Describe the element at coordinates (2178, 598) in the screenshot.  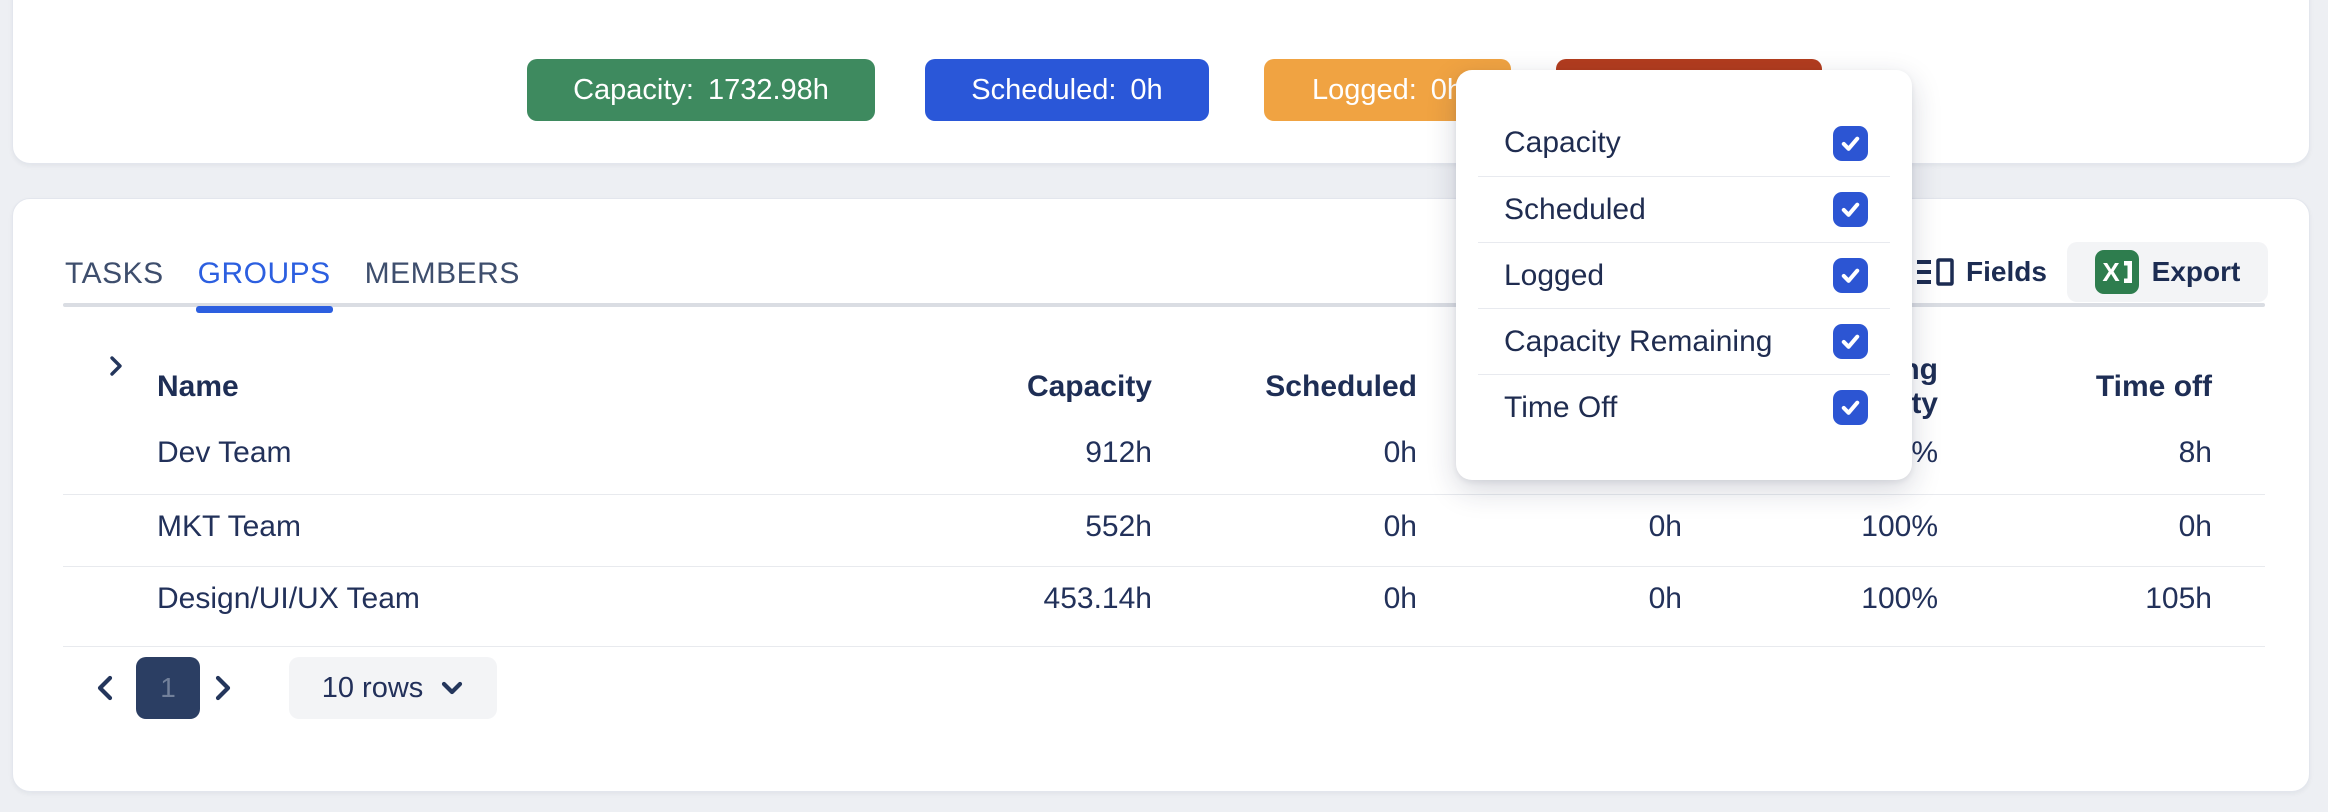
I see `time-off-cell: 105h` at that location.